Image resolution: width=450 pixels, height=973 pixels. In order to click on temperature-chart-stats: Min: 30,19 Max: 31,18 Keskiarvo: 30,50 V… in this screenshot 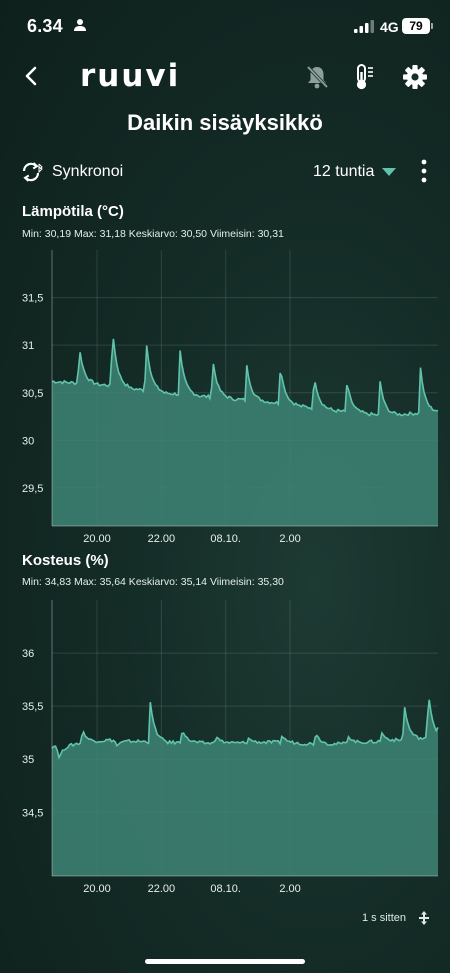, I will do `click(153, 234)`.